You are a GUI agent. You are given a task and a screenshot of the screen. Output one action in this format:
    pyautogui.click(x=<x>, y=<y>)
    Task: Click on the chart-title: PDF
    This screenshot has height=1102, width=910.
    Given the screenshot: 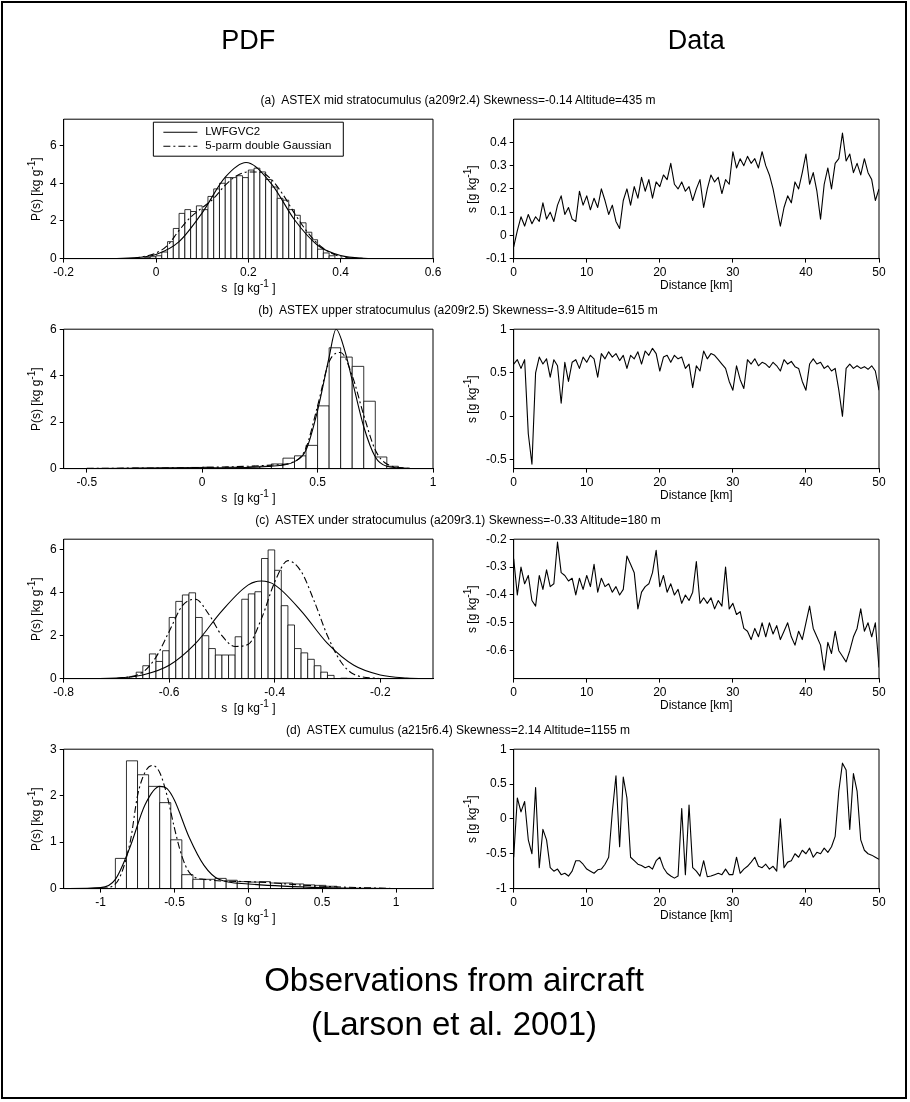 What is the action you would take?
    pyautogui.click(x=248, y=40)
    